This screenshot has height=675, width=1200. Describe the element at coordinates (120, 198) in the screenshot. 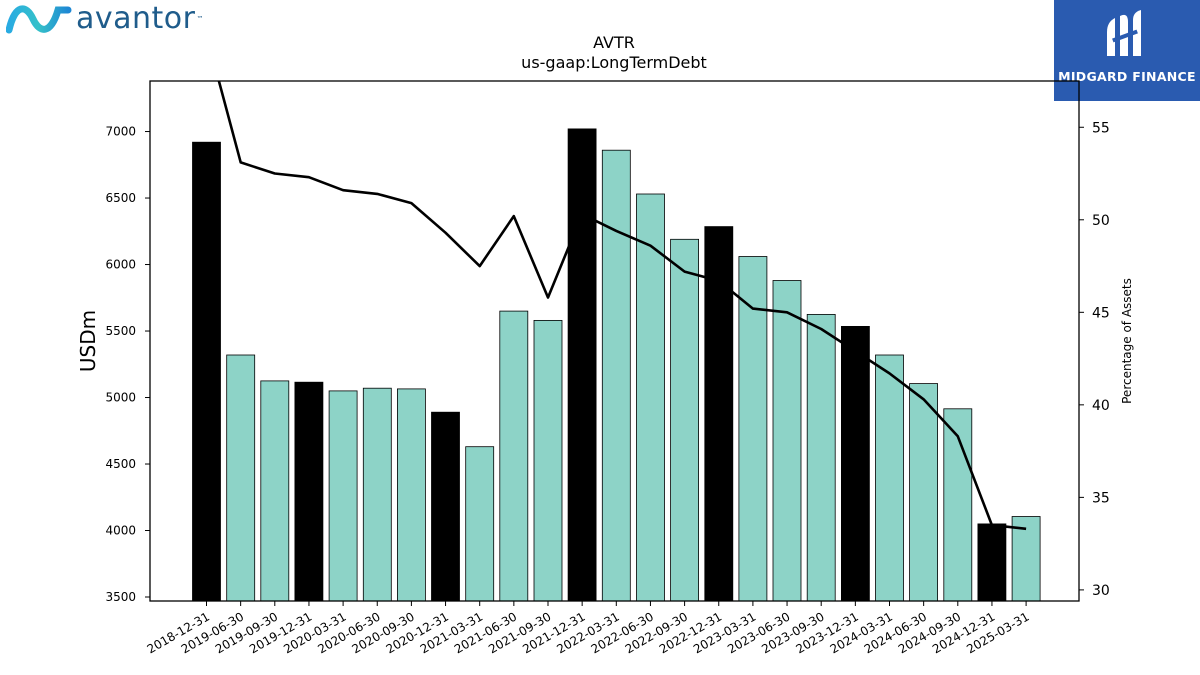

I see `y-tick-label: 6500` at that location.